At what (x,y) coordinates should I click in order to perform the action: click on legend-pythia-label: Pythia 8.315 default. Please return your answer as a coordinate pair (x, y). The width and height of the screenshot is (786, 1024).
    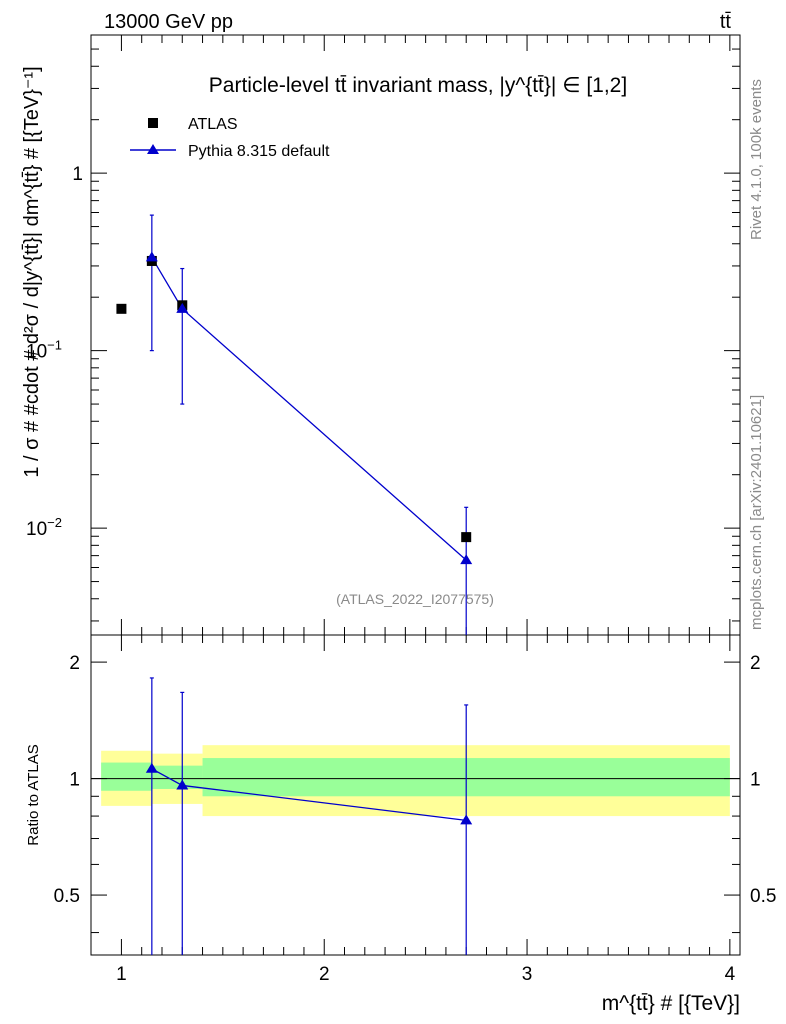
    Looking at the image, I should click on (259, 151).